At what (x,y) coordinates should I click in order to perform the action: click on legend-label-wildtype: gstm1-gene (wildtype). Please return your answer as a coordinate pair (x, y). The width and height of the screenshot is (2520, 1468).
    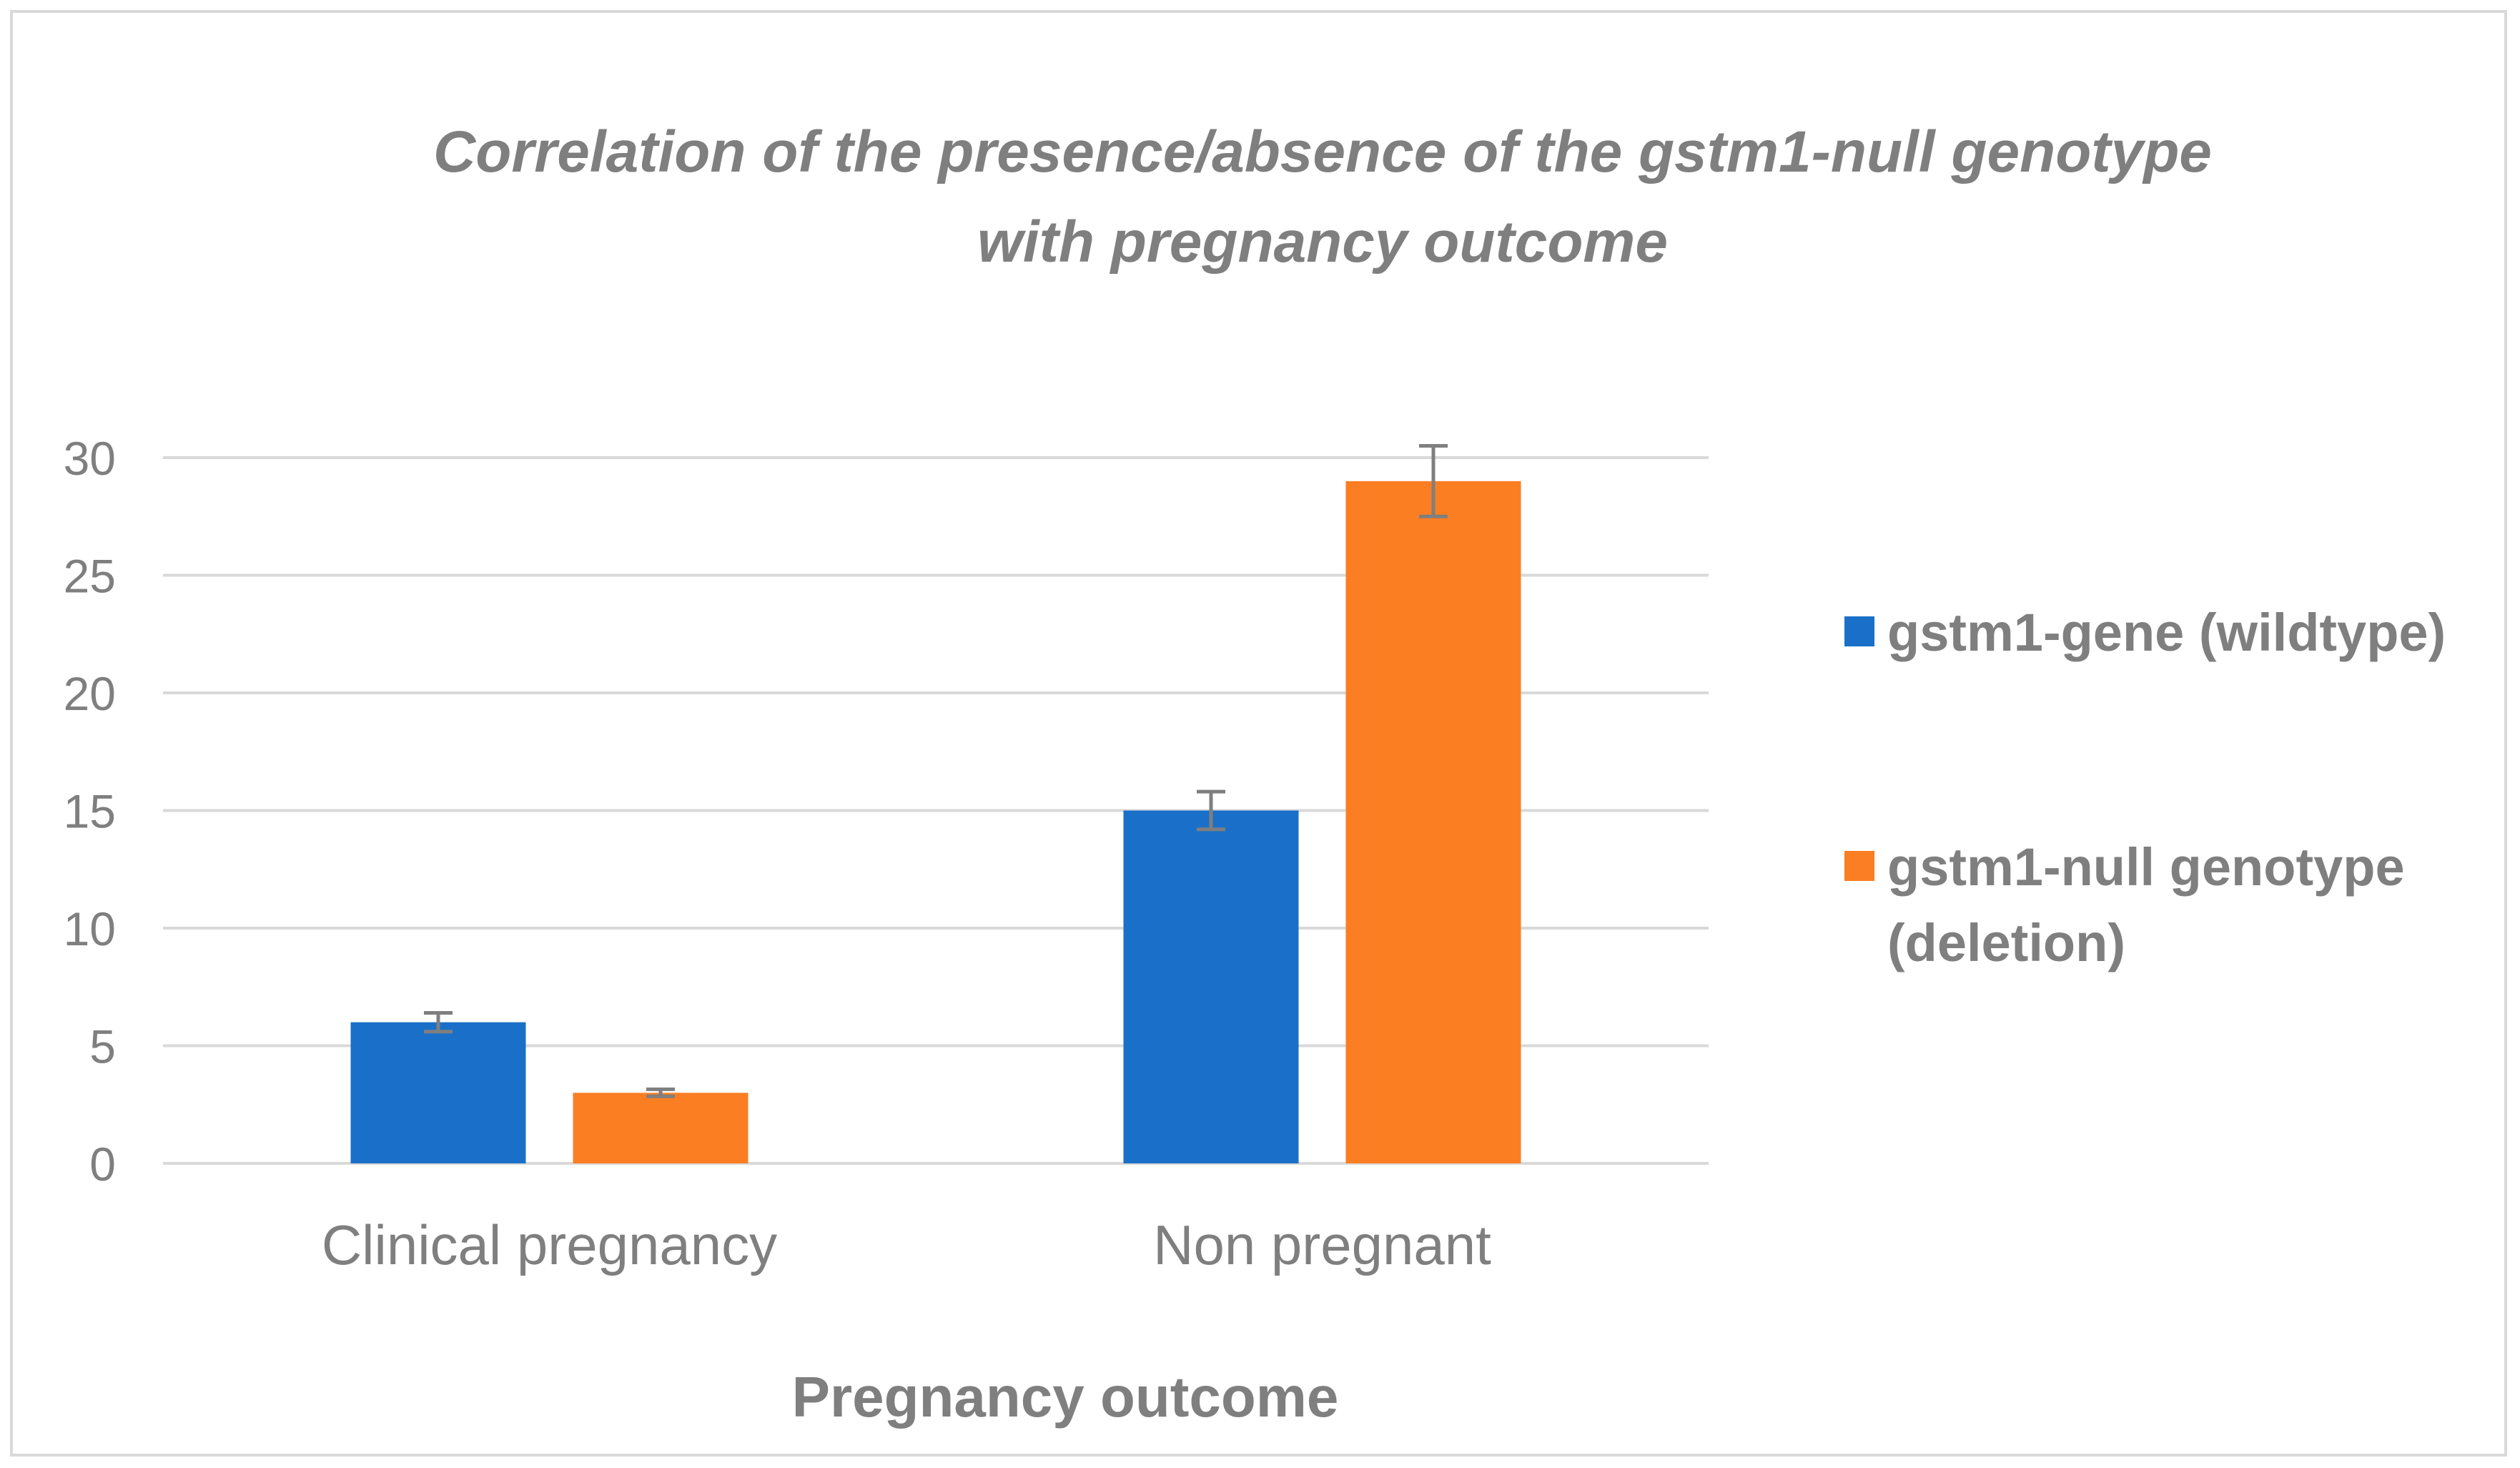
    Looking at the image, I should click on (2166, 632).